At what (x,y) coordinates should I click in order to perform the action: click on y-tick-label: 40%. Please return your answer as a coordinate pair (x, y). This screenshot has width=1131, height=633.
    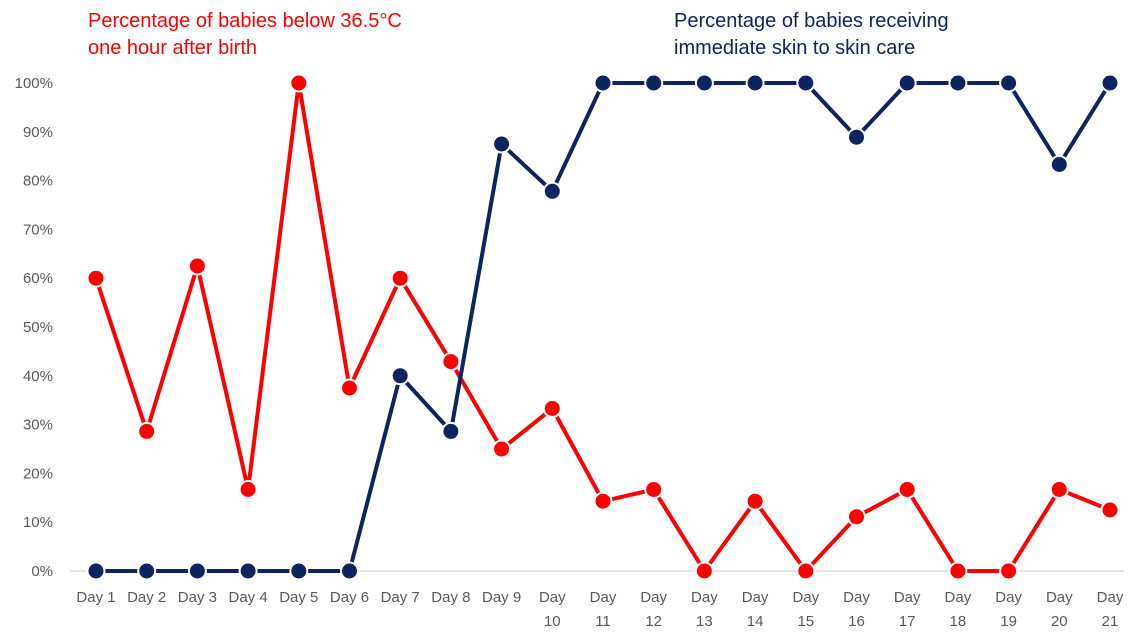
    Looking at the image, I should click on (38, 376).